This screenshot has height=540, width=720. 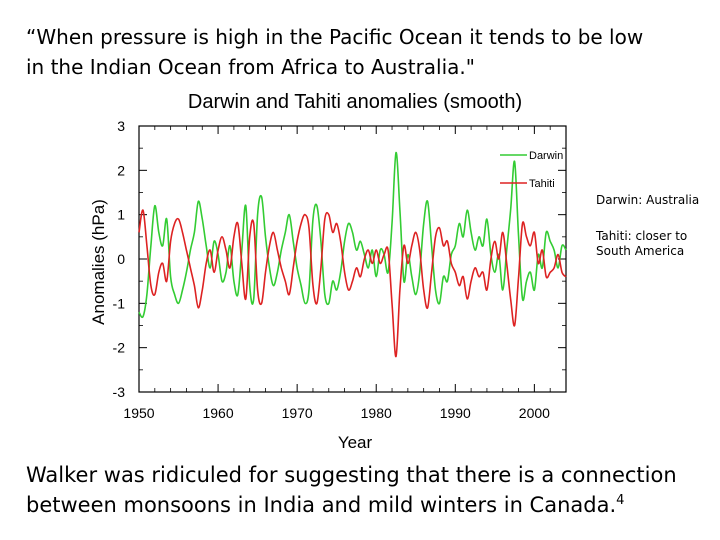 I want to click on x-tick-label: 2000, so click(x=534, y=413).